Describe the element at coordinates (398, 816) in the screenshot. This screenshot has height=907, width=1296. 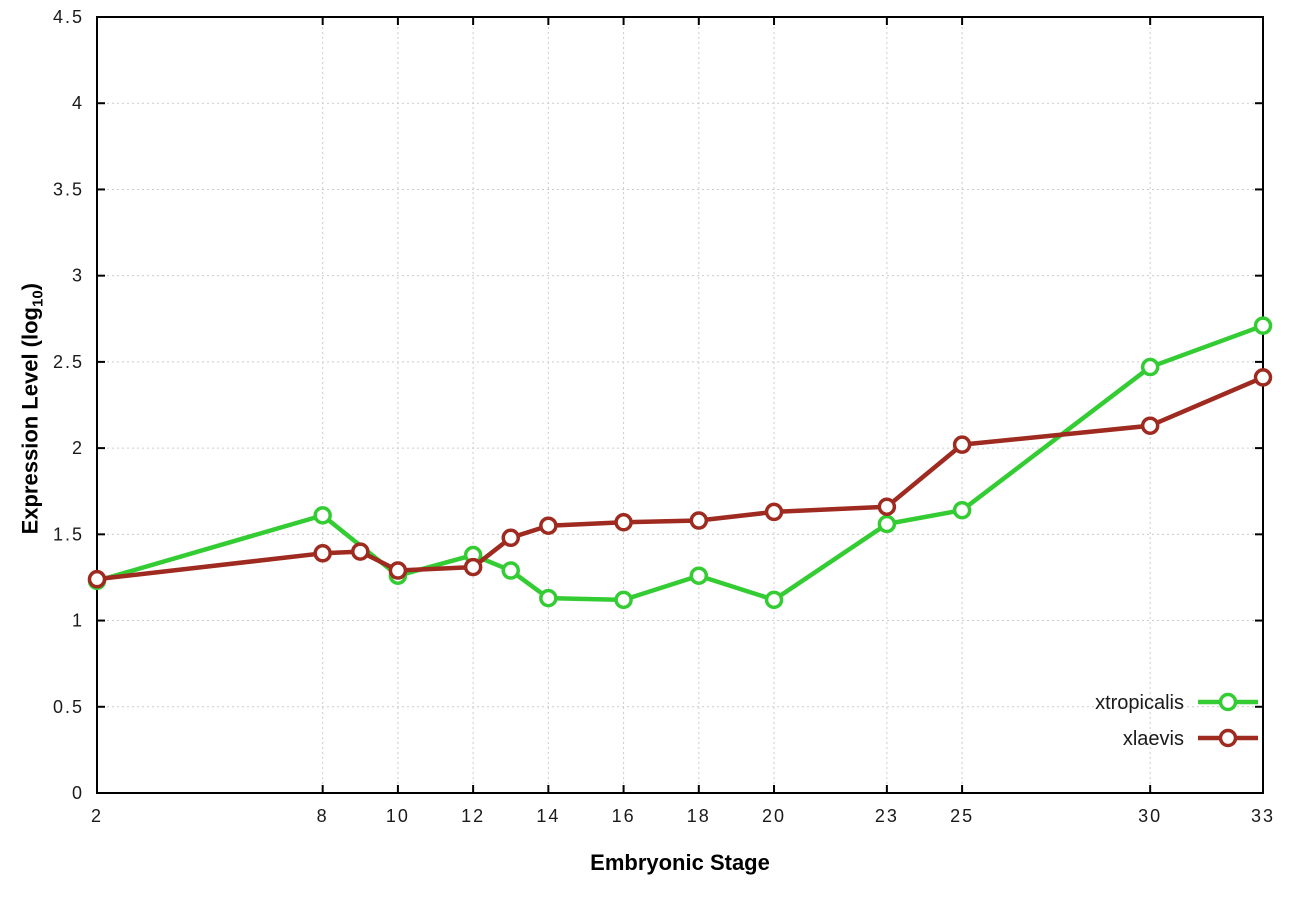
I see `x-tick-label: 10` at that location.